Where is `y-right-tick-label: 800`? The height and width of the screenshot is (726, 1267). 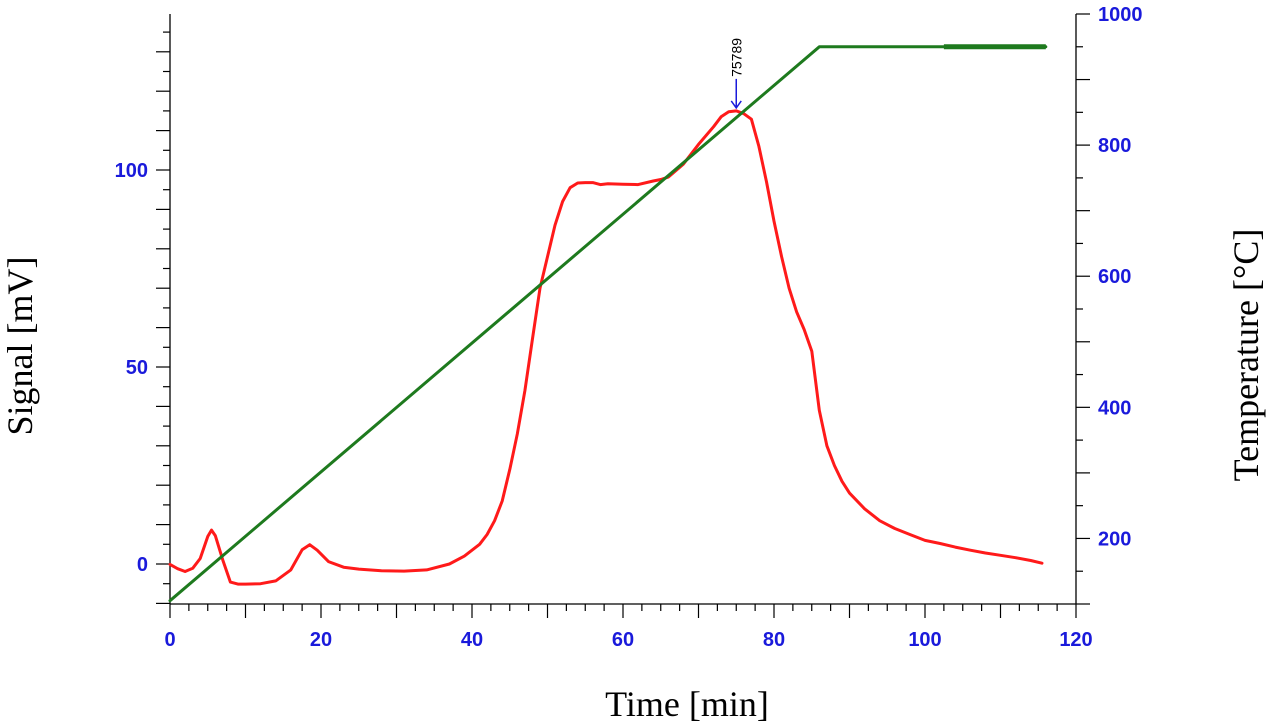
y-right-tick-label: 800 is located at coordinates (1114, 146).